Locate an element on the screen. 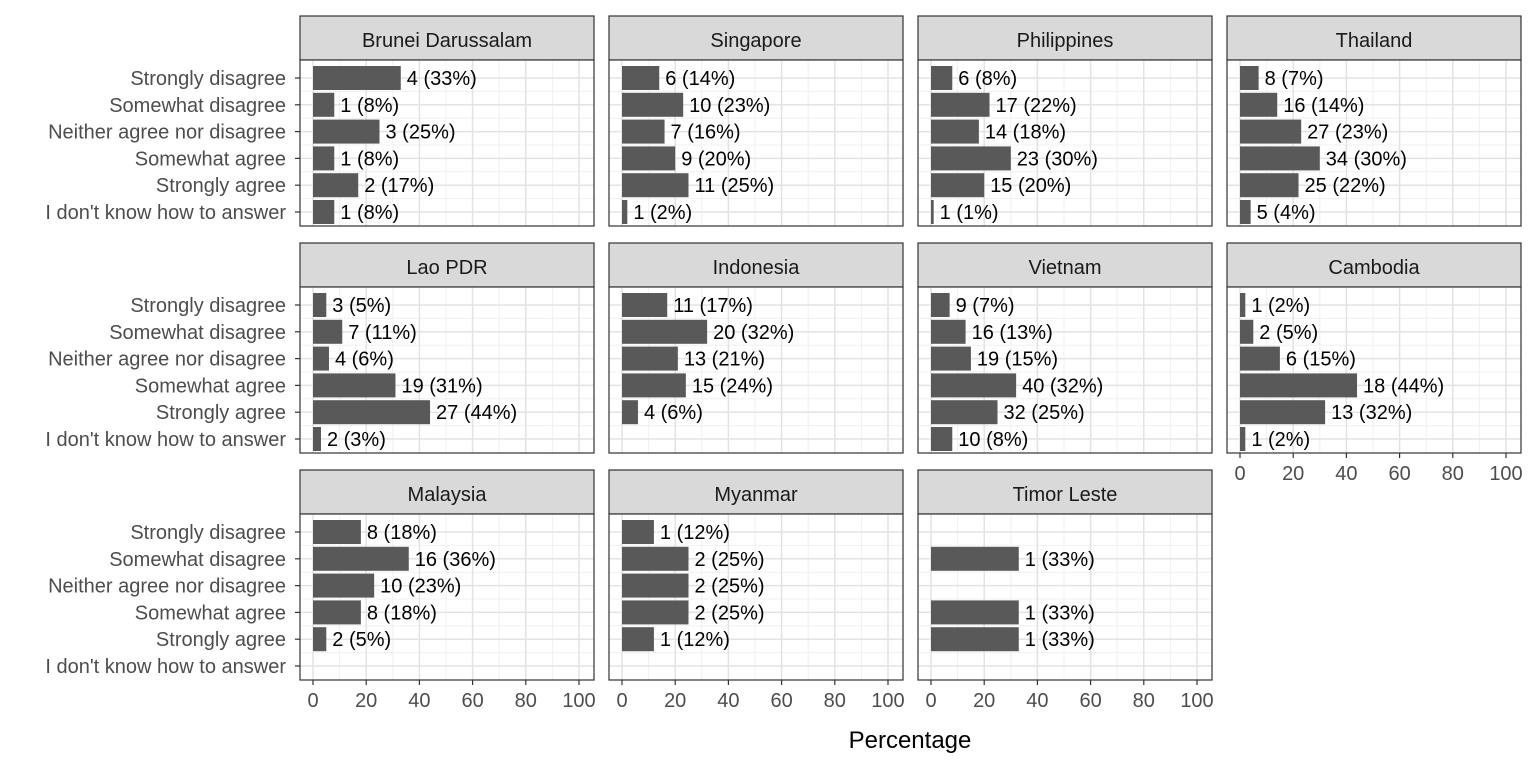 The width and height of the screenshot is (1536, 768). data-label: 3 (25%) is located at coordinates (421, 133).